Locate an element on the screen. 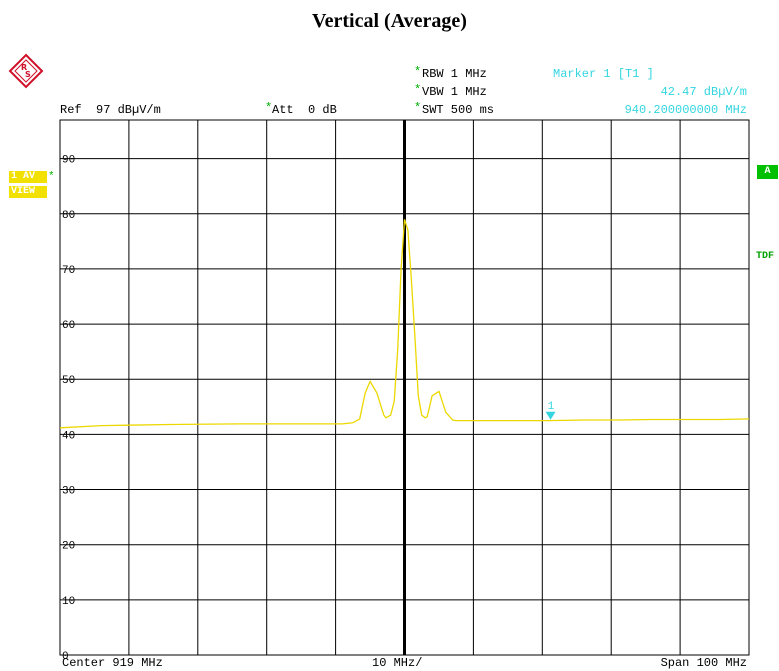 Image resolution: width=779 pixels, height=671 pixels. span-label: Span 100 MHz is located at coordinates (703, 663).